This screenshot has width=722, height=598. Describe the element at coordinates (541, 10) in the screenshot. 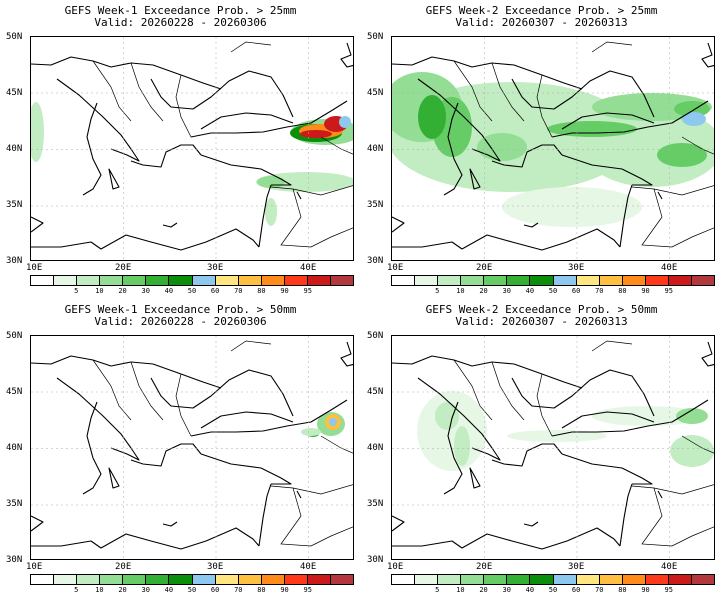

I see `map-title: GEFS Week-2 Exceedance Prob. > 25mm` at that location.